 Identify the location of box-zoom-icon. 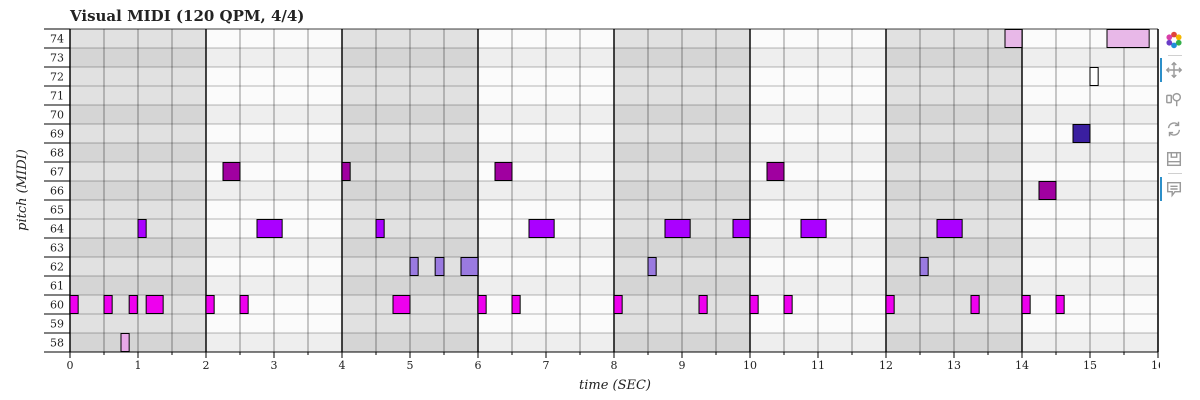
(1174, 99).